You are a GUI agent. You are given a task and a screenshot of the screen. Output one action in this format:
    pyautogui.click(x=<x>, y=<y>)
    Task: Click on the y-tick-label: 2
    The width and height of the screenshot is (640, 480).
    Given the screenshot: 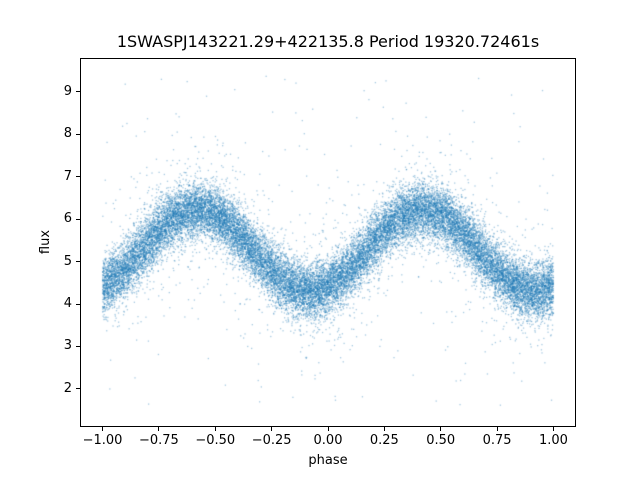 What is the action you would take?
    pyautogui.click(x=67, y=388)
    